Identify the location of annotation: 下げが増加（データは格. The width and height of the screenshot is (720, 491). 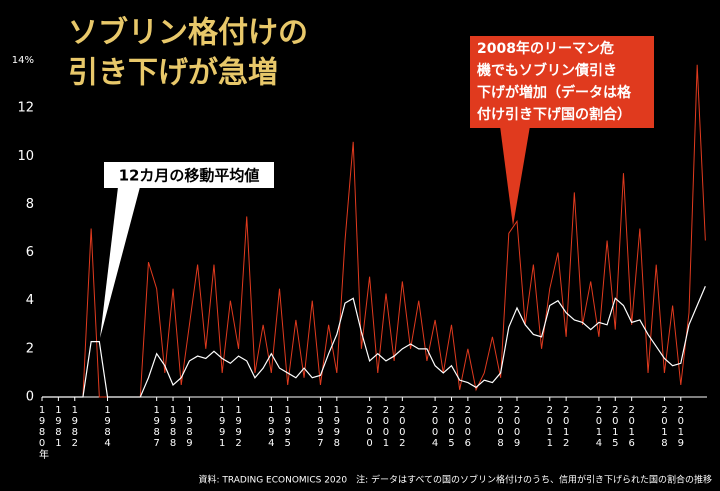
(554, 92).